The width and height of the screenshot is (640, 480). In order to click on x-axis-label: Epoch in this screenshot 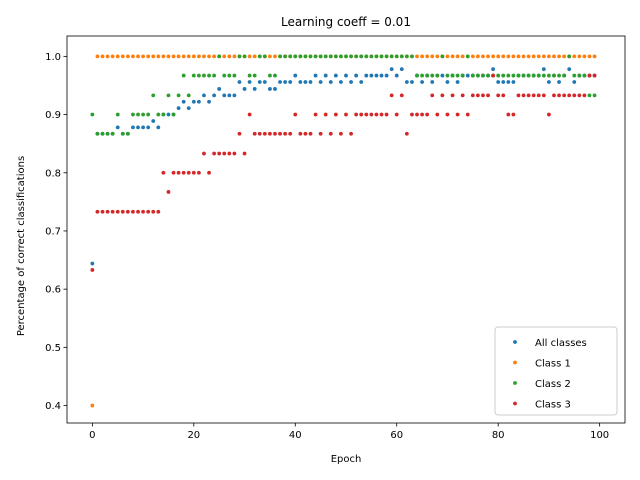, I will do `click(346, 459)`.